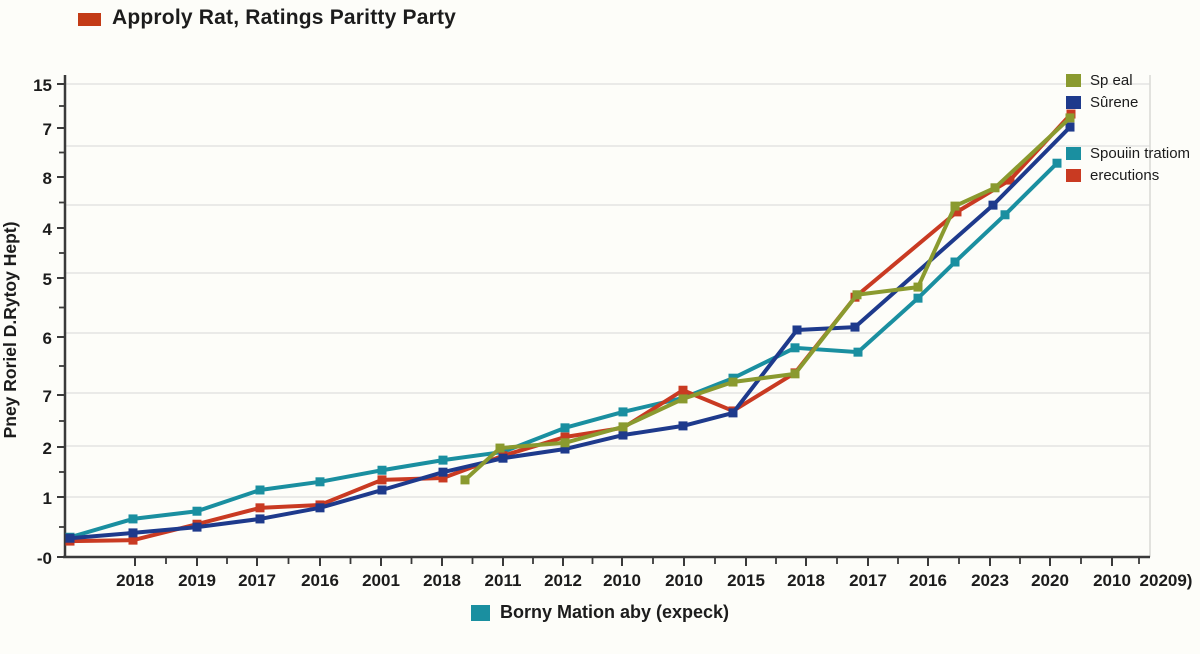 The height and width of the screenshot is (654, 1200). Describe the element at coordinates (503, 580) in the screenshot. I see `x-tick-label: 2011` at that location.